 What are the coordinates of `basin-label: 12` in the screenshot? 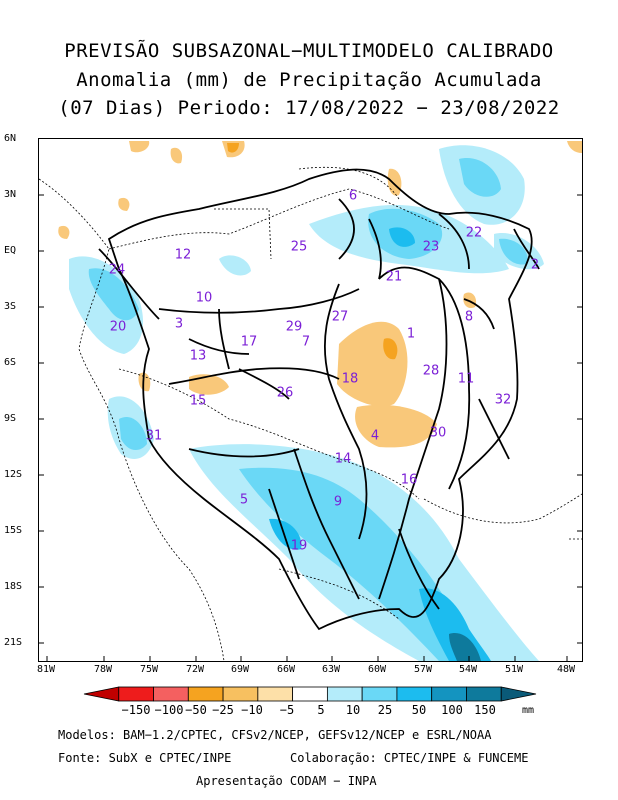 It's located at (183, 255).